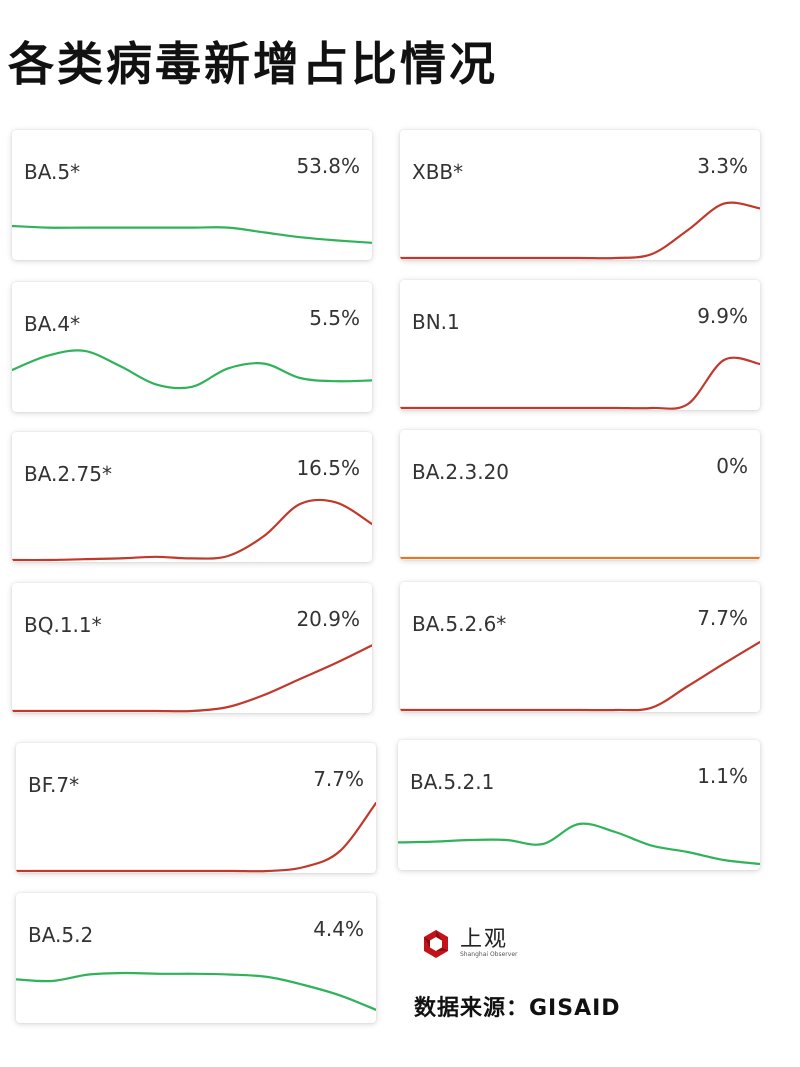 The height and width of the screenshot is (1067, 800). I want to click on chart-card: BA.5.2 4.4%, so click(196, 958).